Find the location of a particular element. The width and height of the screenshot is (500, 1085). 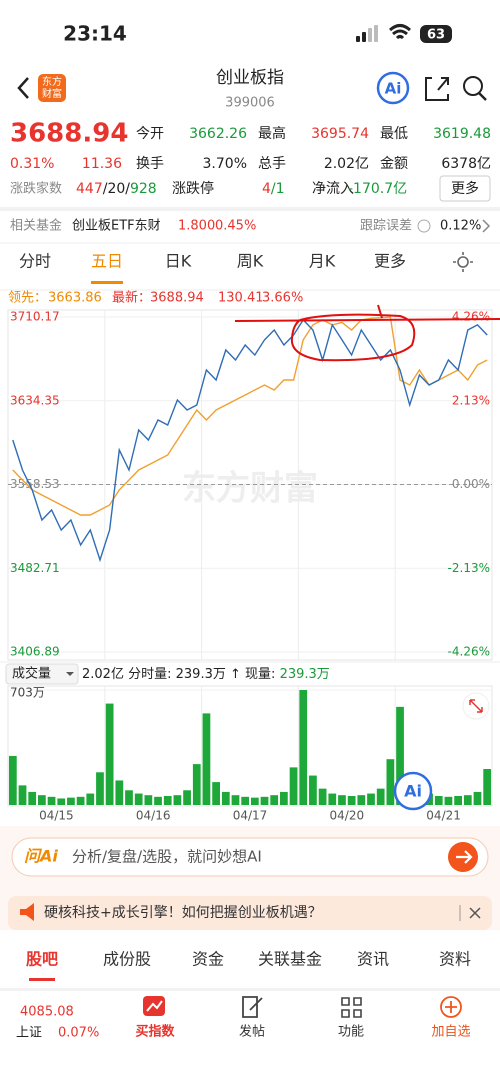

stat-label: 总手 is located at coordinates (272, 164).